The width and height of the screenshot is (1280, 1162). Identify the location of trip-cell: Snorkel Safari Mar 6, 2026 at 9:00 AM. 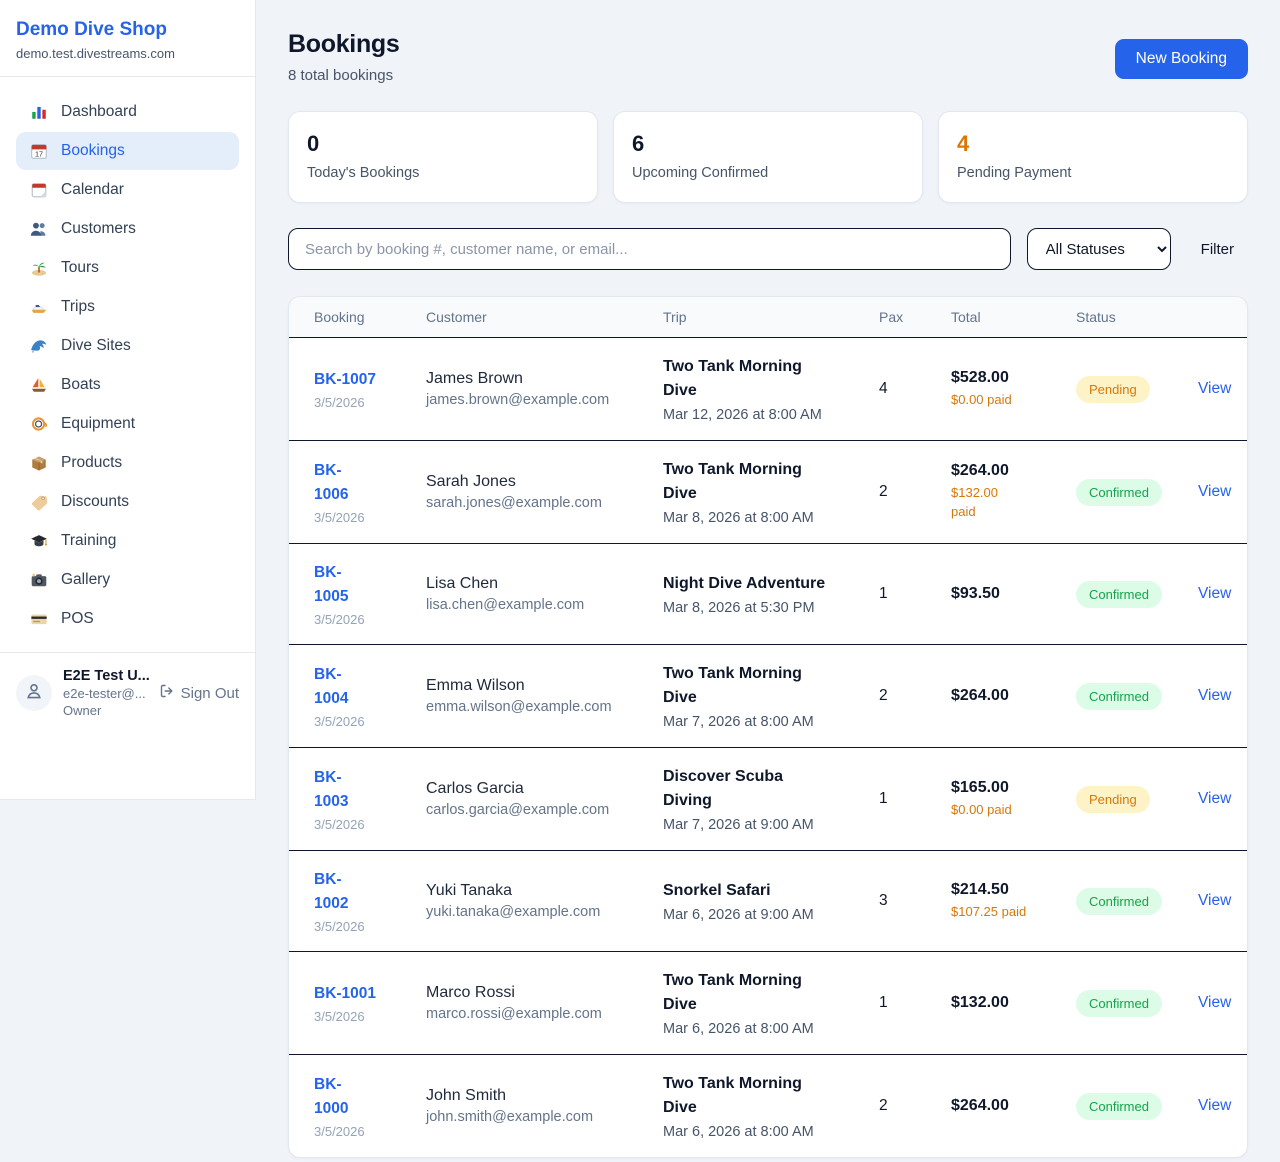
(769, 901).